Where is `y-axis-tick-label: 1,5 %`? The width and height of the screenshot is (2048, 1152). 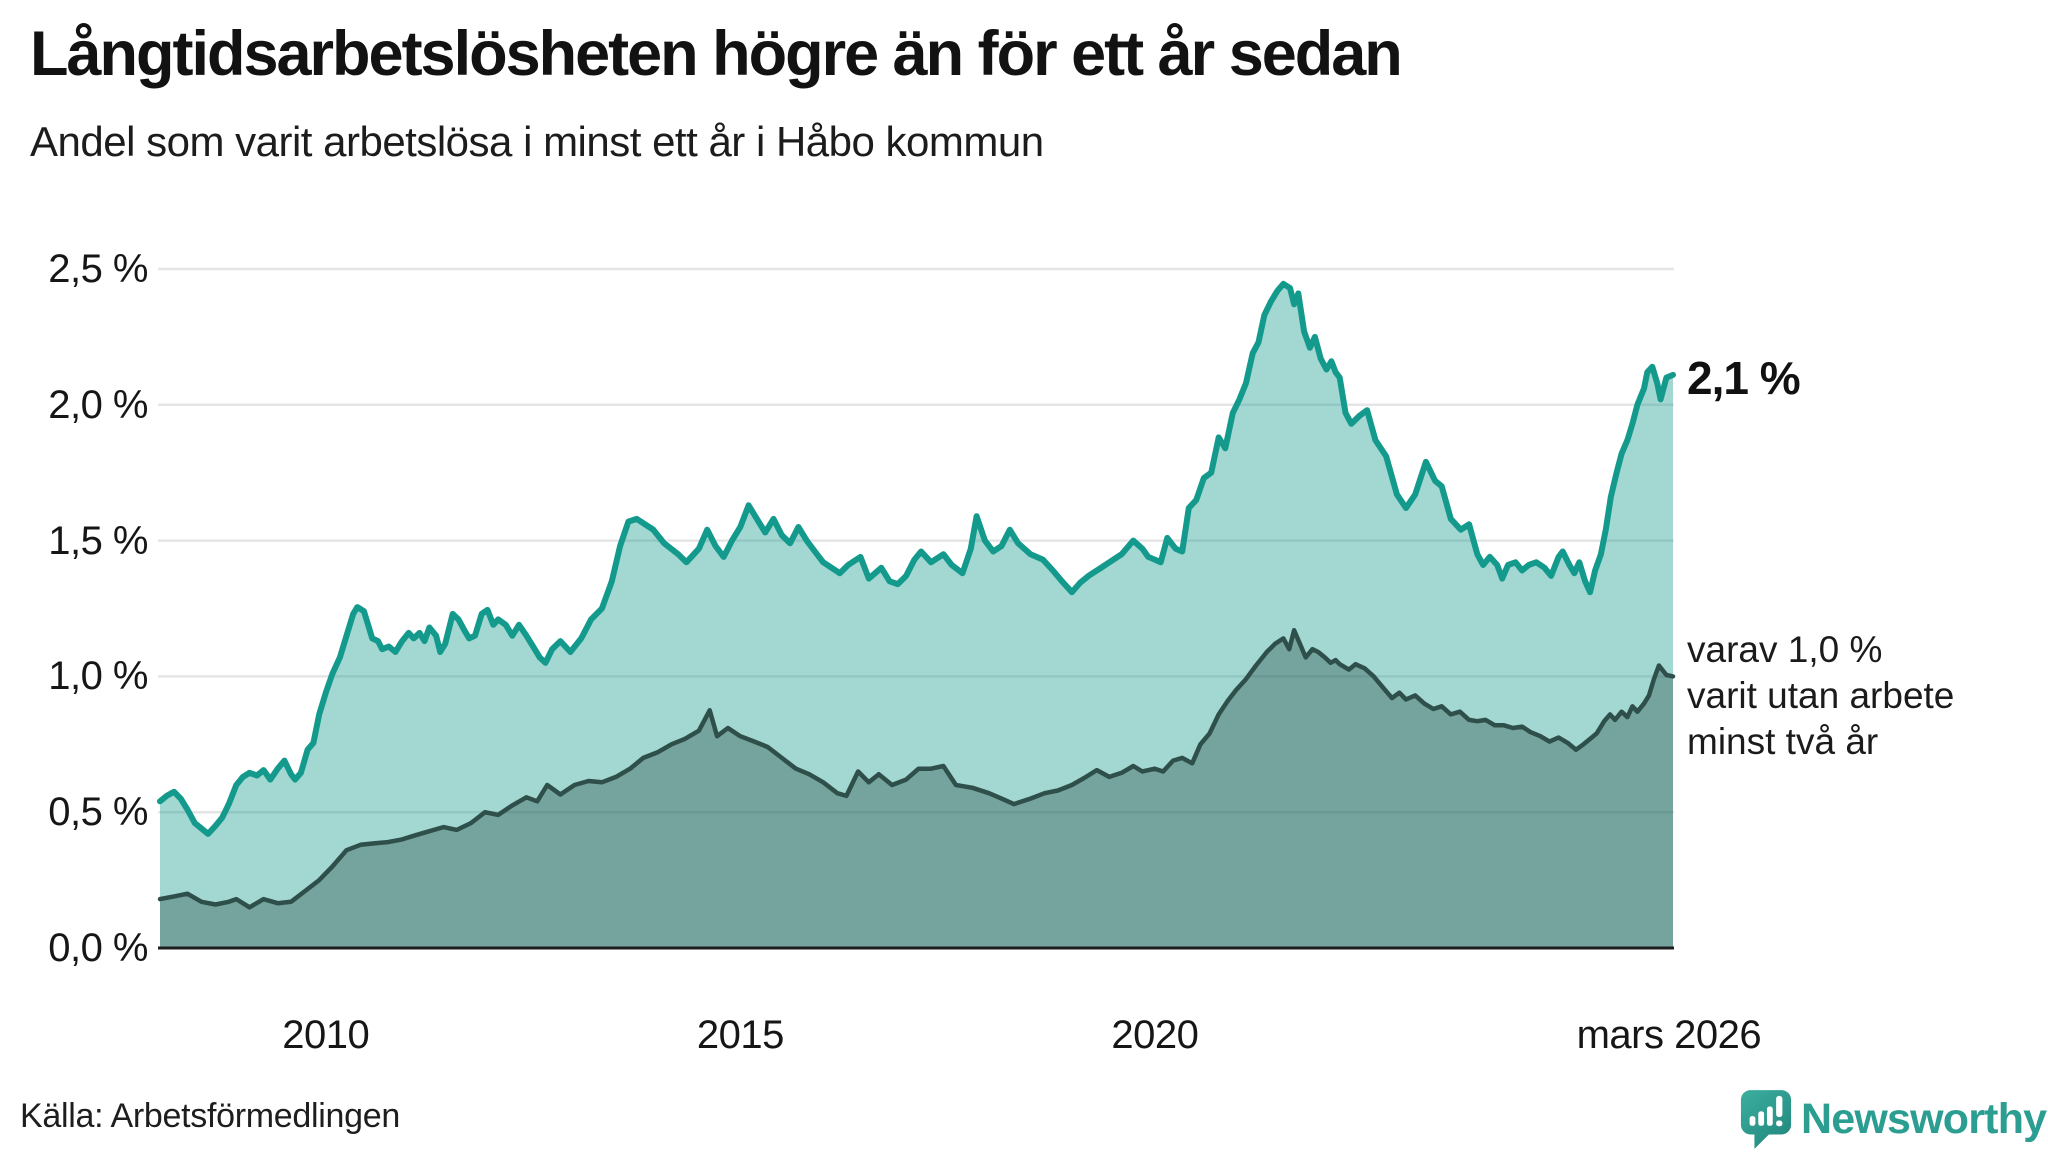
y-axis-tick-label: 1,5 % is located at coordinates (98, 540).